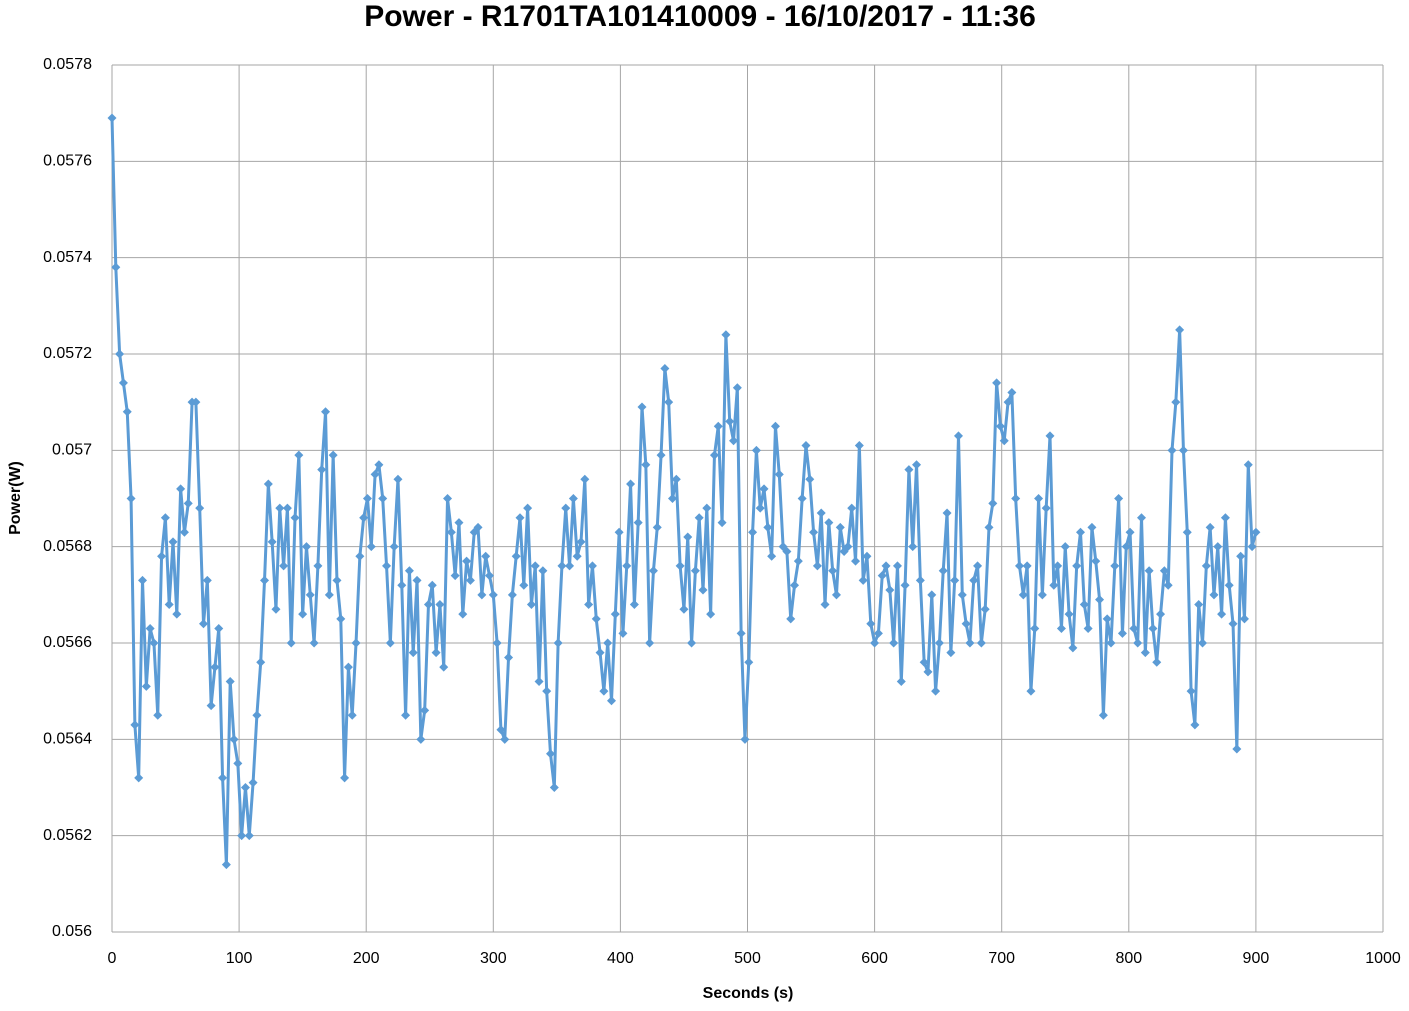 This screenshot has width=1409, height=1011. I want to click on x-tick-label: 0, so click(112, 958).